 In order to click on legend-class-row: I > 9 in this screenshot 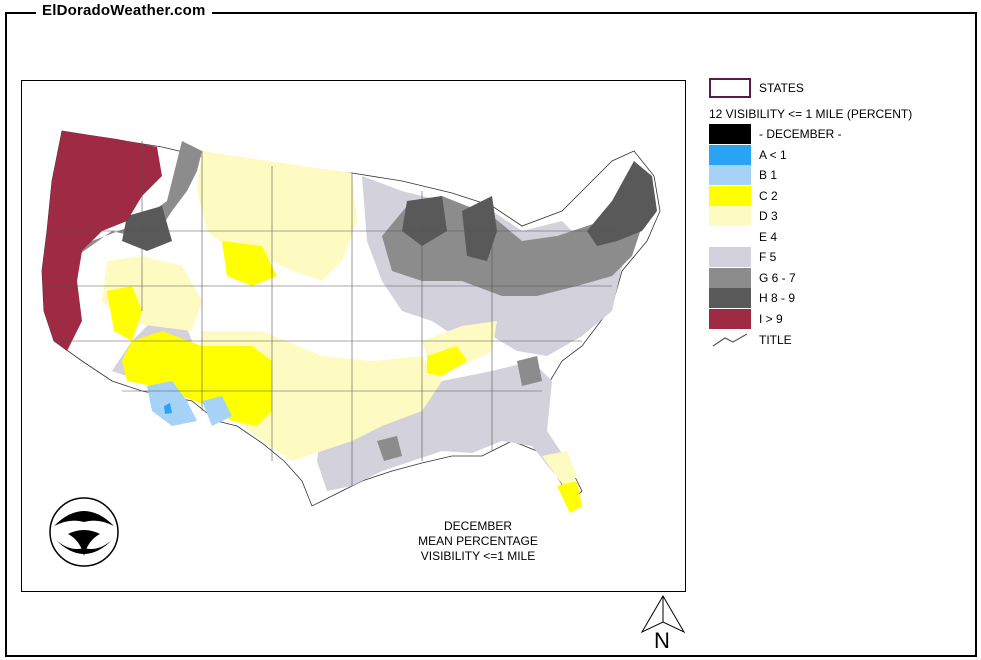, I will do `click(746, 318)`.